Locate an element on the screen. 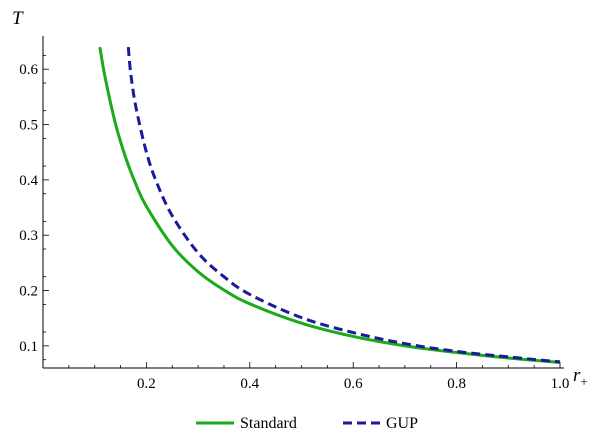  y-tick-label: 0.2 is located at coordinates (28, 292).